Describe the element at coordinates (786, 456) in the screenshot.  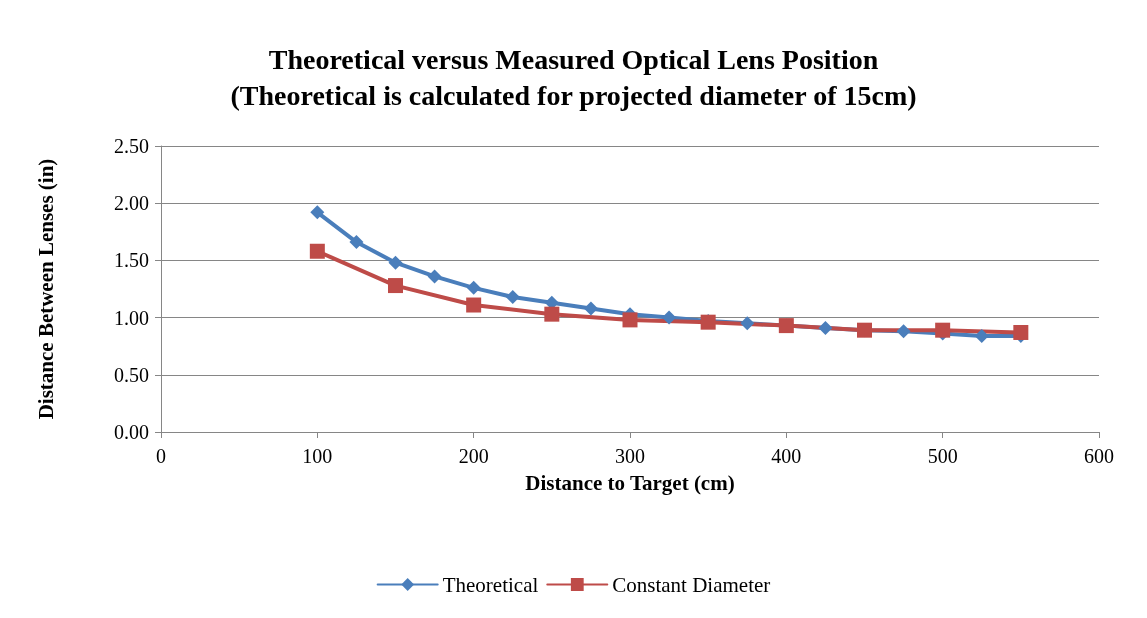
I see `x-tick-label: 400` at that location.